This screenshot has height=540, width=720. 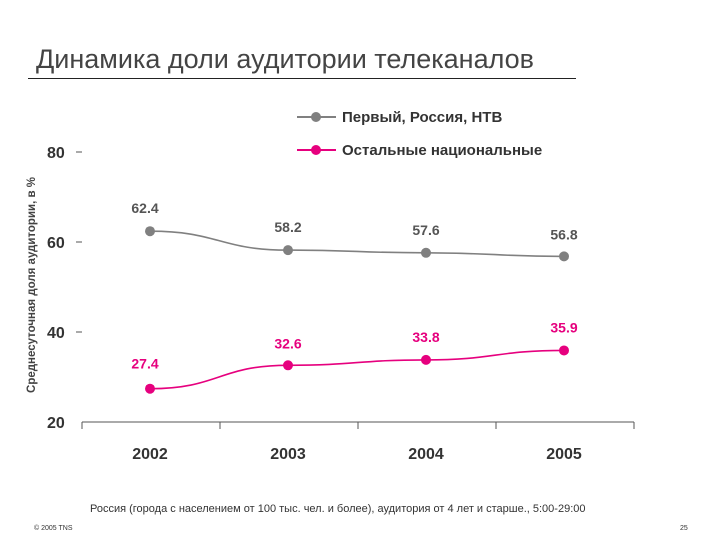 I want to click on data-label-0-3: 56.8, so click(x=563, y=234).